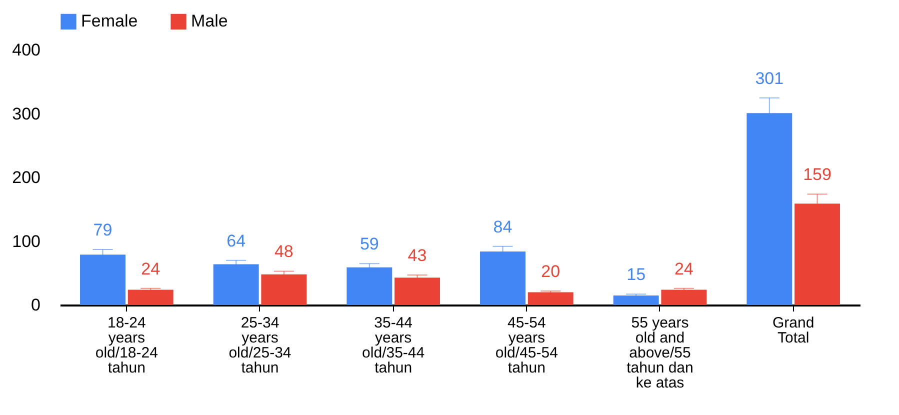 The image size is (899, 415). I want to click on y-tick-label: 200, so click(26, 177).